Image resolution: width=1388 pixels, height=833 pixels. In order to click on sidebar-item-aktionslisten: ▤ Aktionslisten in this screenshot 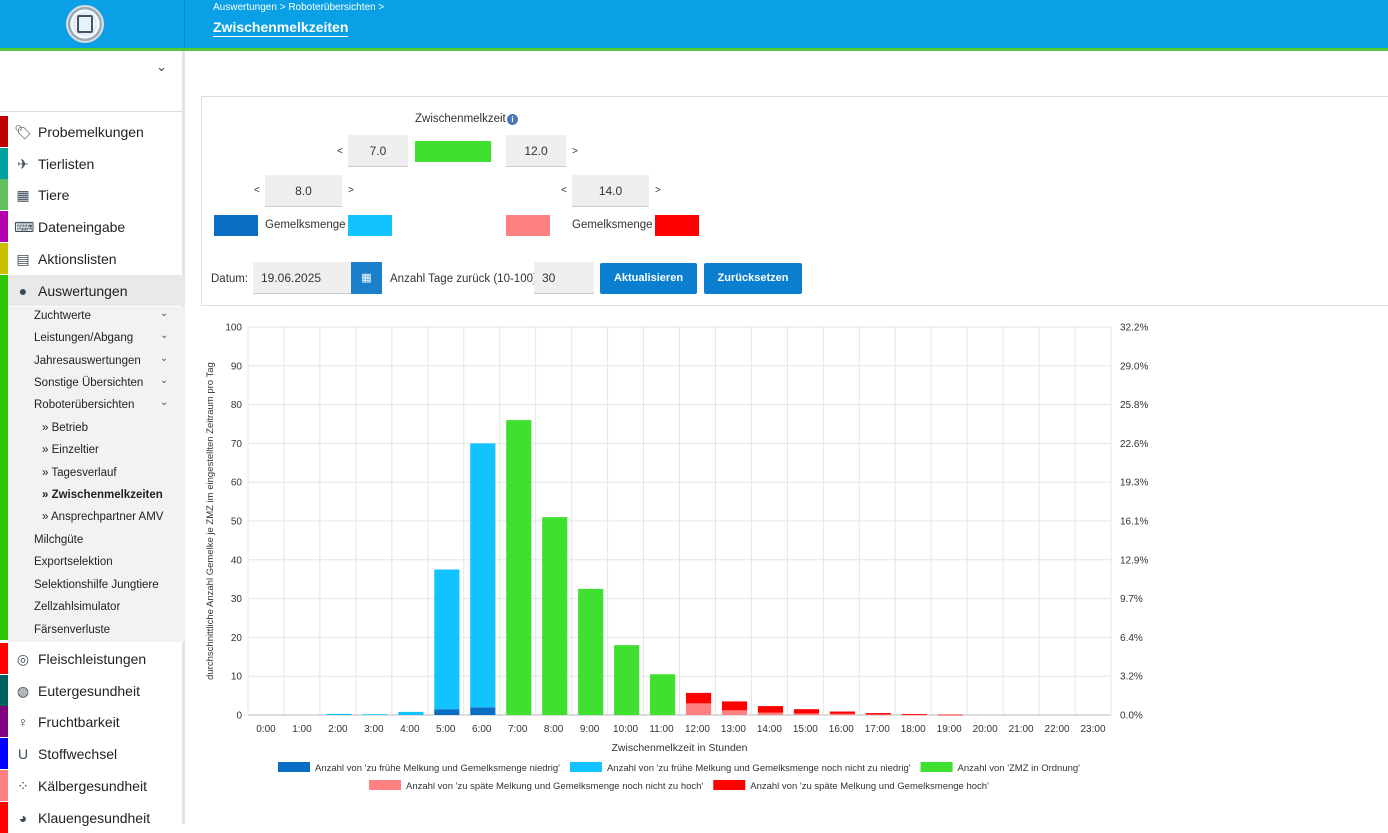, I will do `click(92, 258)`.